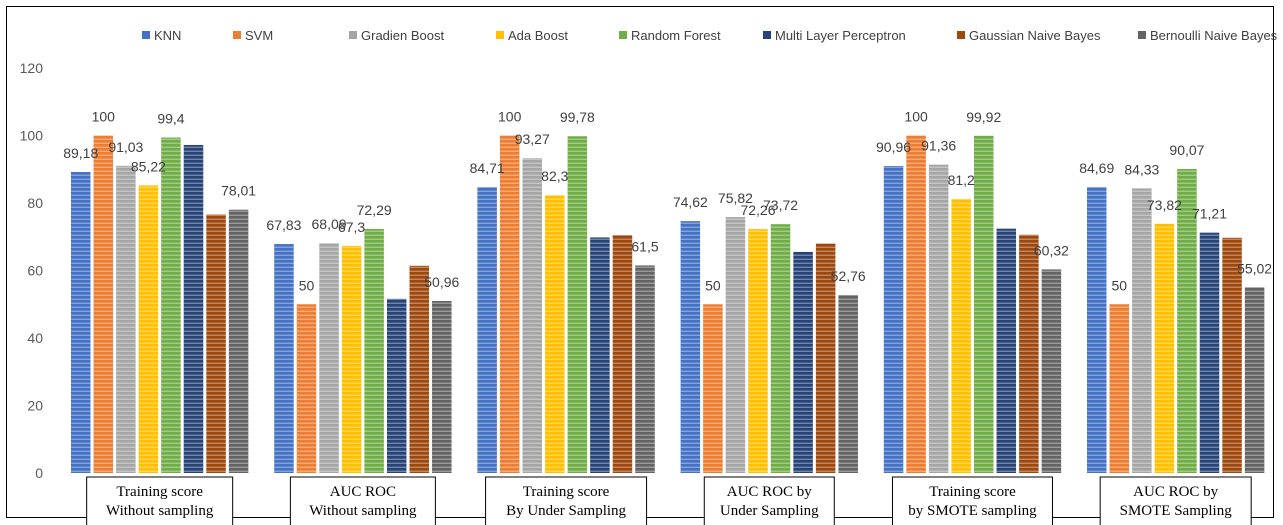 The width and height of the screenshot is (1283, 525). What do you see at coordinates (554, 176) in the screenshot?
I see `data-label: 82,3` at bounding box center [554, 176].